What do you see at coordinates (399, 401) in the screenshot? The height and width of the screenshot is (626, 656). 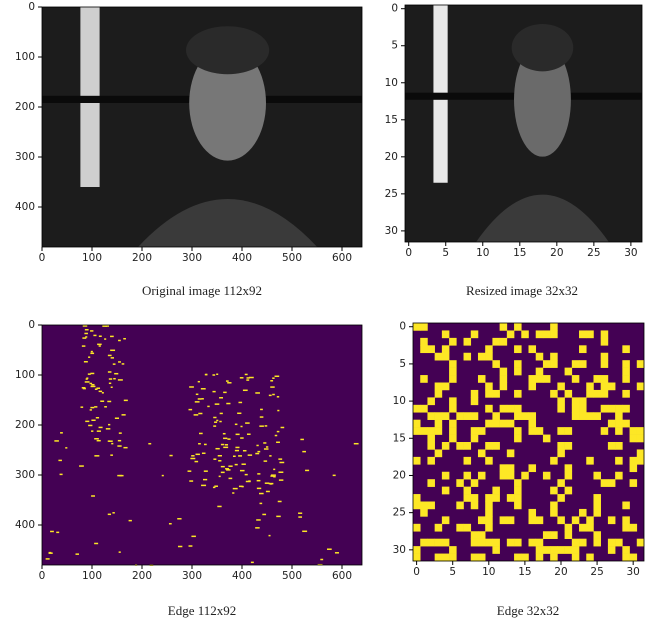 I see `y-tick-label: 10` at bounding box center [399, 401].